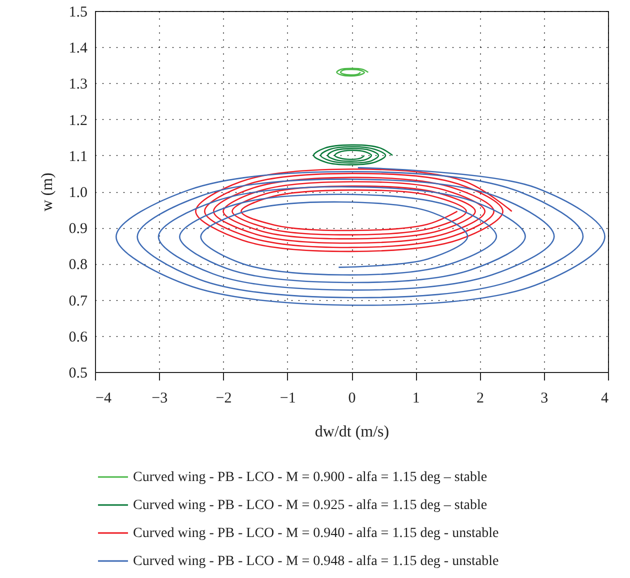 Image resolution: width=630 pixels, height=578 pixels. I want to click on legend-label: Curved wing - PB - LCO - M = 0.948 - alfa = 1.15 deg - unstable, so click(316, 561).